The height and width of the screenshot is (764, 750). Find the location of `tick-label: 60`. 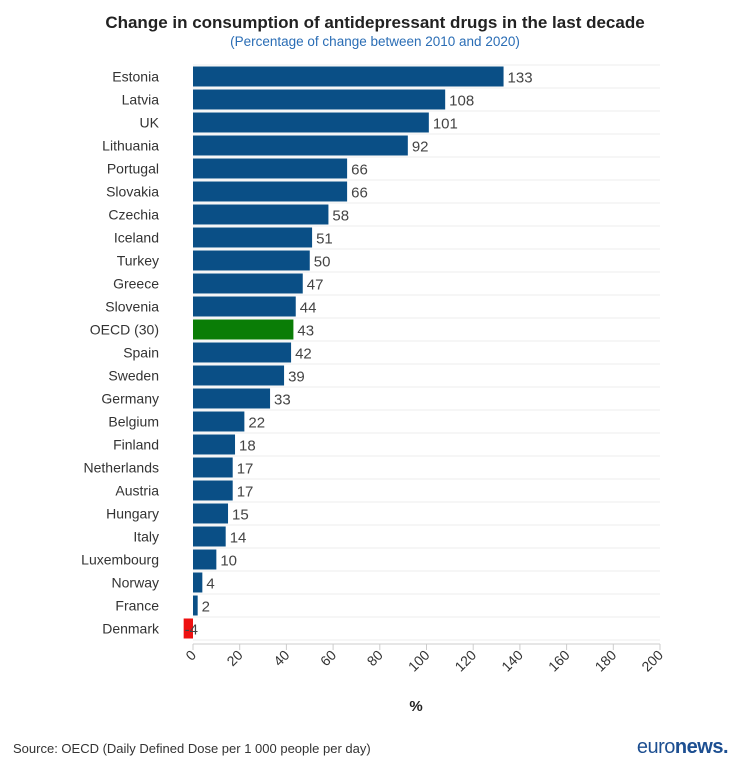

tick-label: 60 is located at coordinates (328, 658).